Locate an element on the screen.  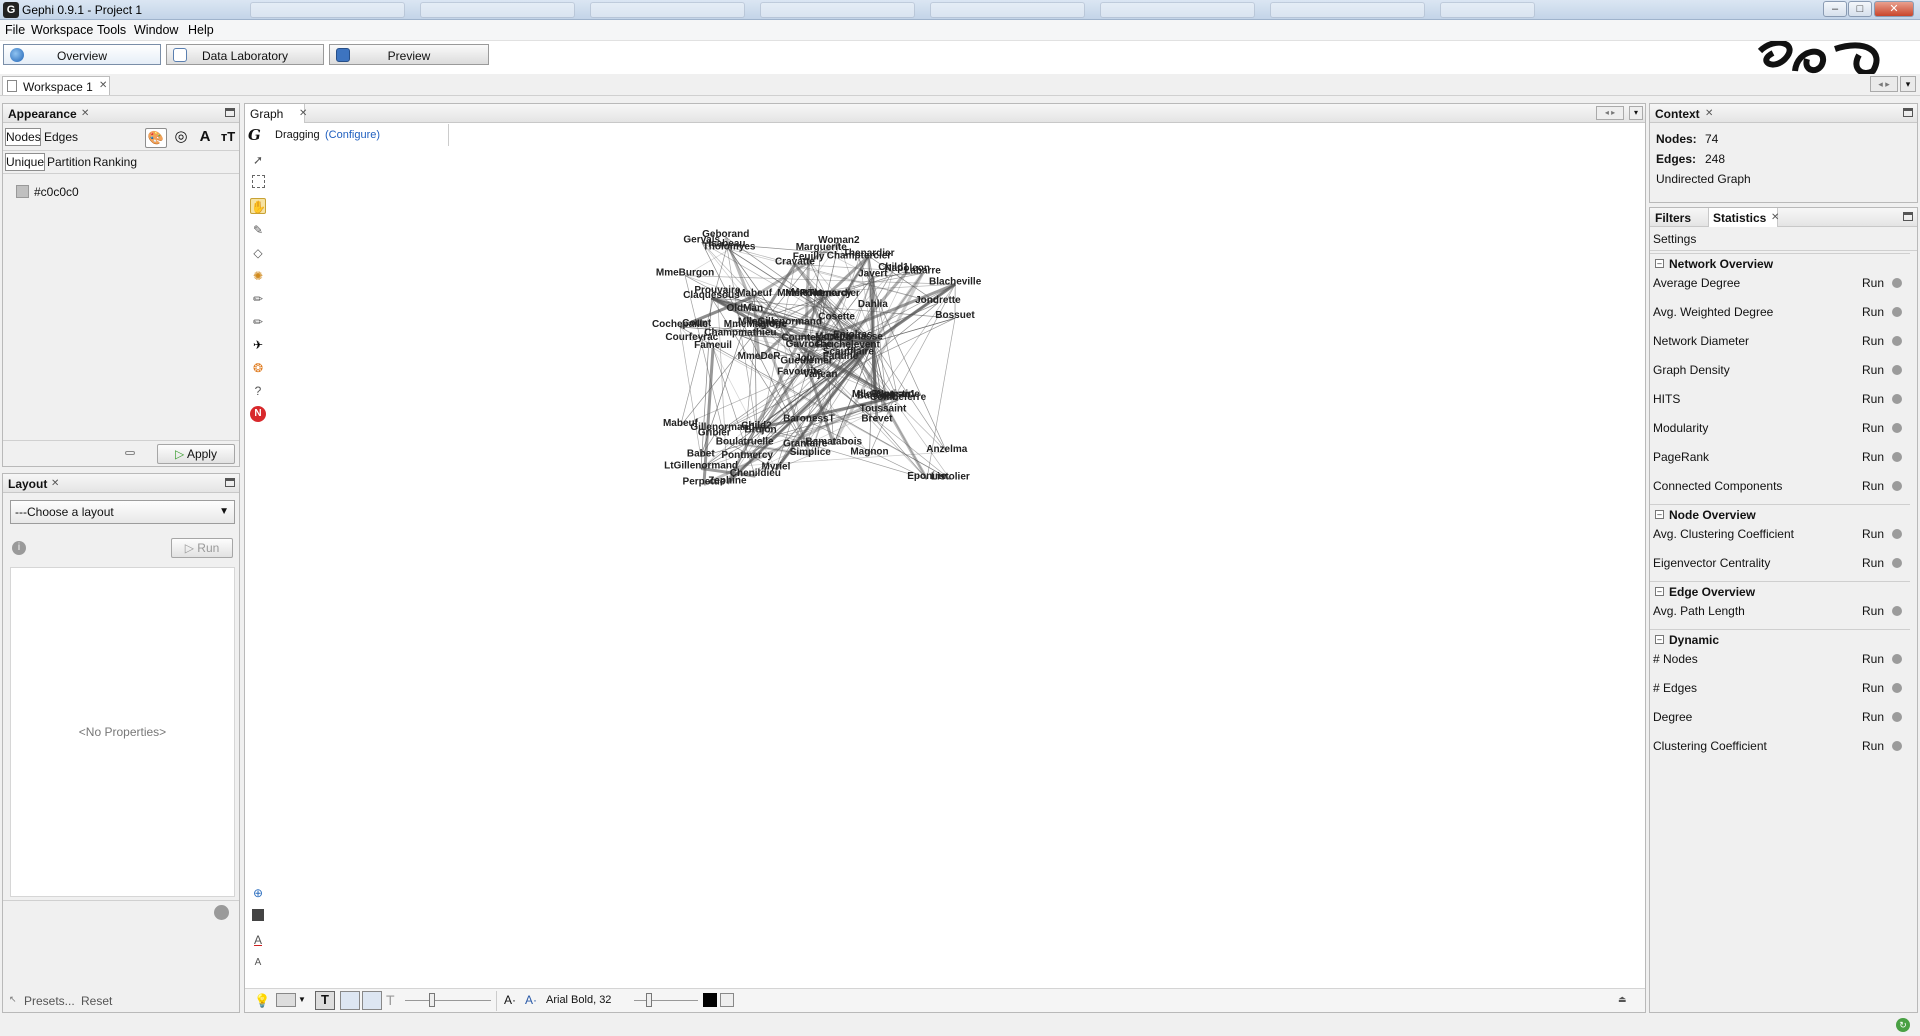
font-label: Arial Bold, 32 is located at coordinates (579, 1000).